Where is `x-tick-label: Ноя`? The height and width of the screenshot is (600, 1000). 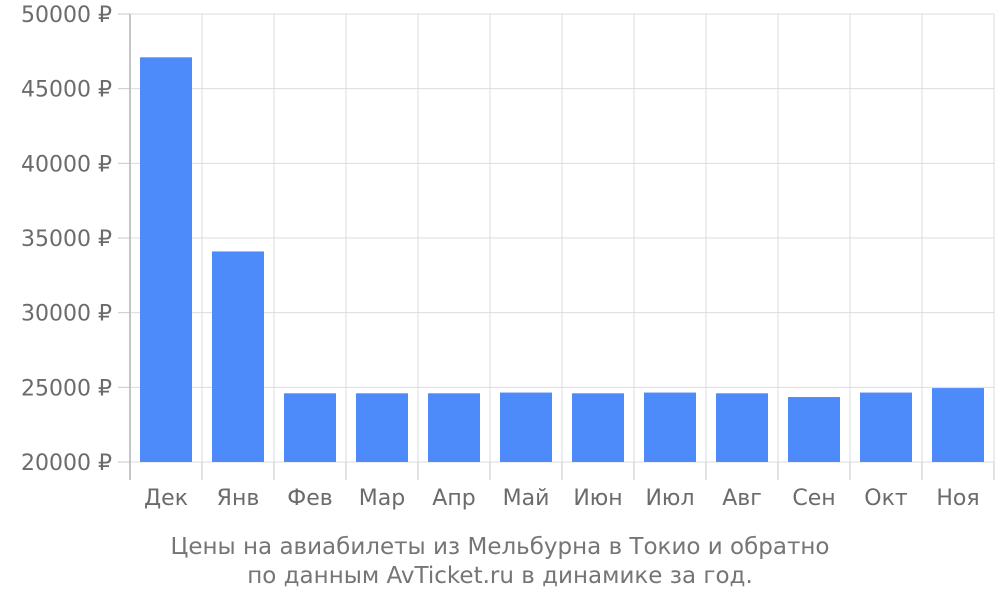 x-tick-label: Ноя is located at coordinates (957, 498).